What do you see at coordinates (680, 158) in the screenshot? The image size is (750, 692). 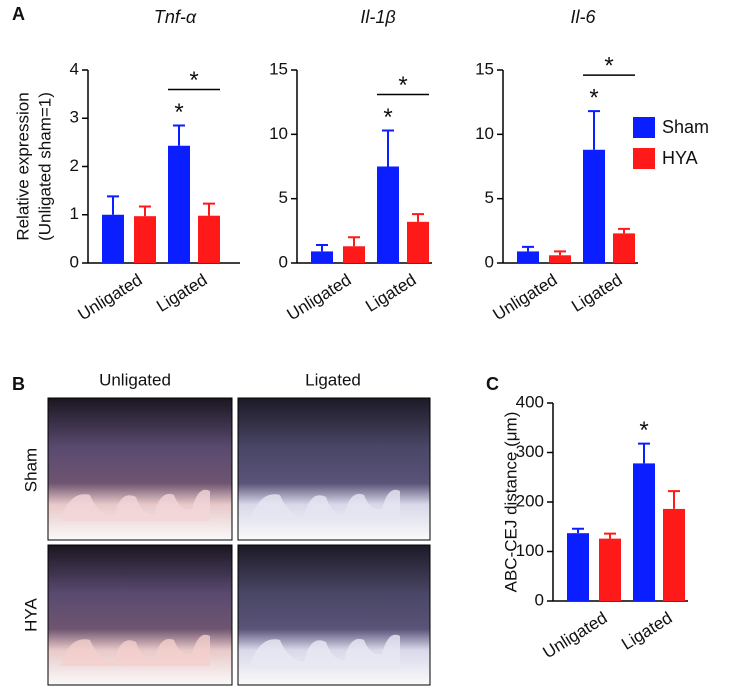 I see `legend-label: HYA` at bounding box center [680, 158].